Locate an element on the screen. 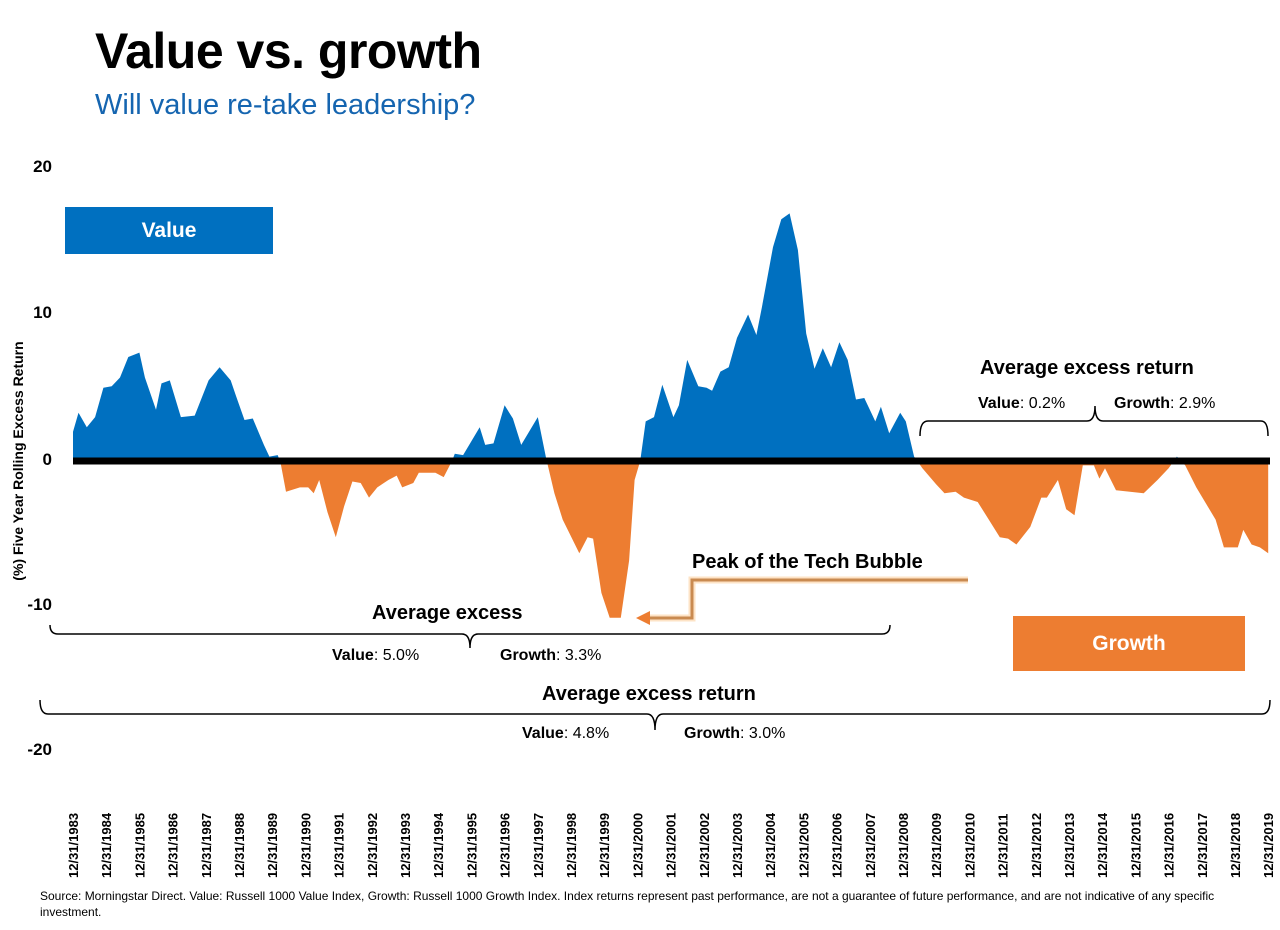 The image size is (1280, 930). period1-title: Average excess is located at coordinates (447, 613).